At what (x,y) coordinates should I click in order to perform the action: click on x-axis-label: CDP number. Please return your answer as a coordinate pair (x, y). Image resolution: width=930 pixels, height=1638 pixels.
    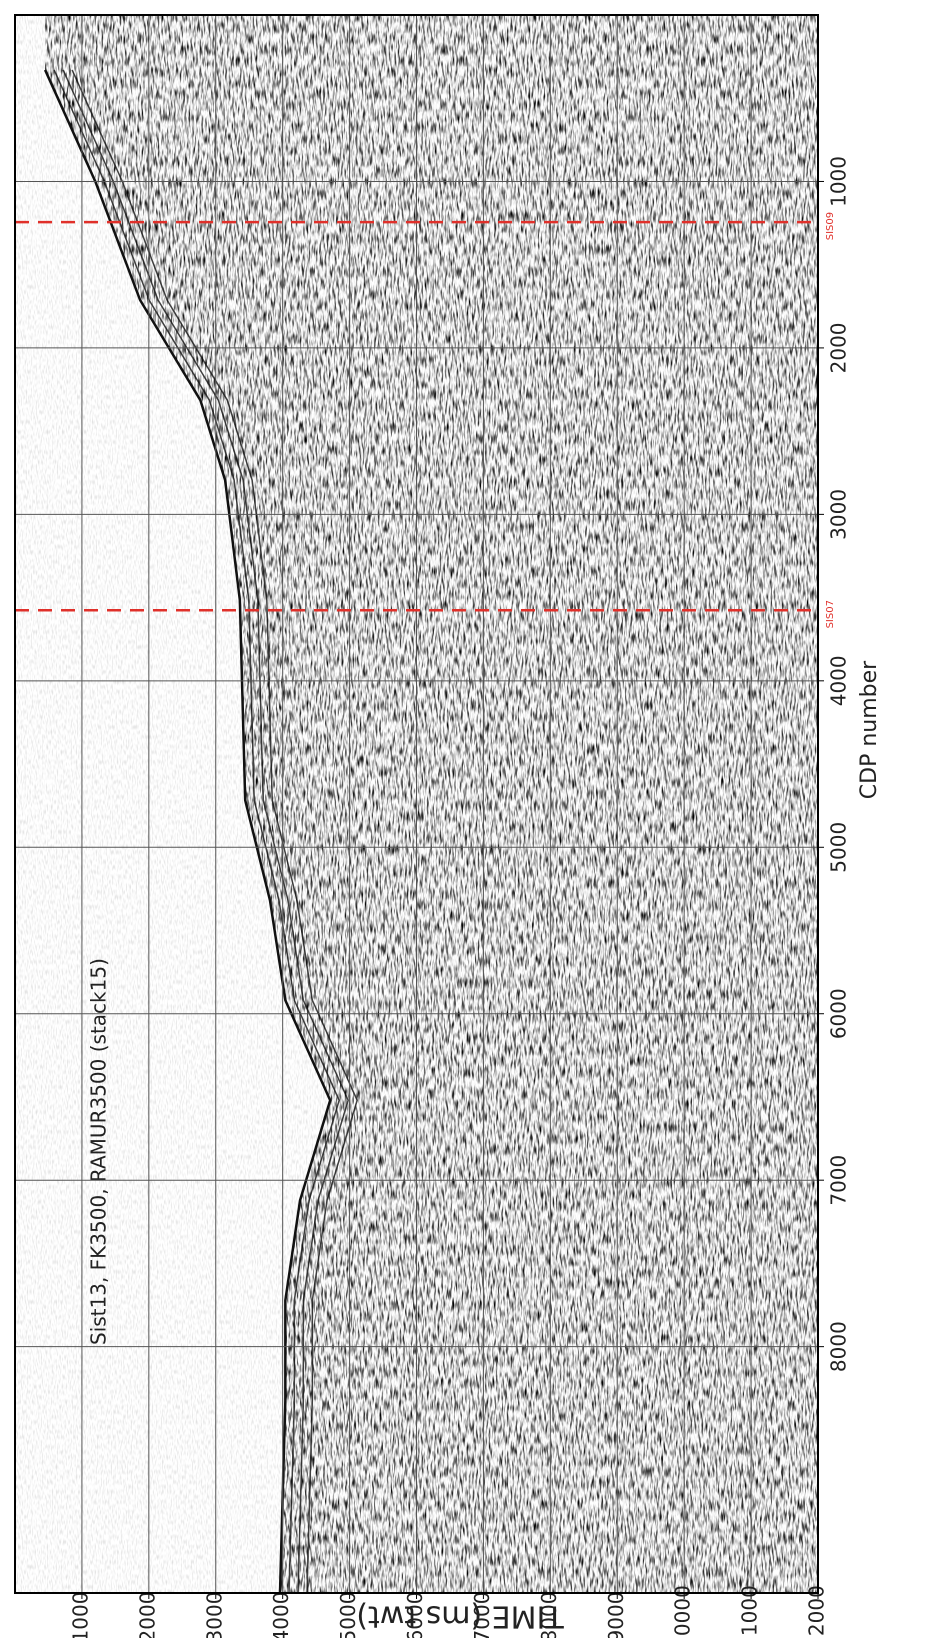
    Looking at the image, I should click on (869, 729).